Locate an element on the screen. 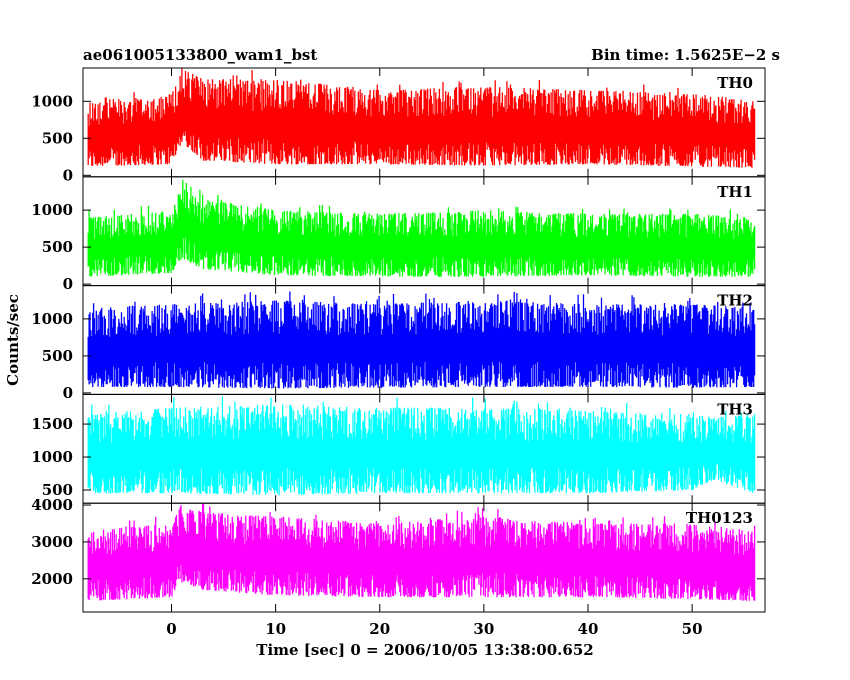 This screenshot has width=850, height=680. x-tick-label: 0 is located at coordinates (171, 629).